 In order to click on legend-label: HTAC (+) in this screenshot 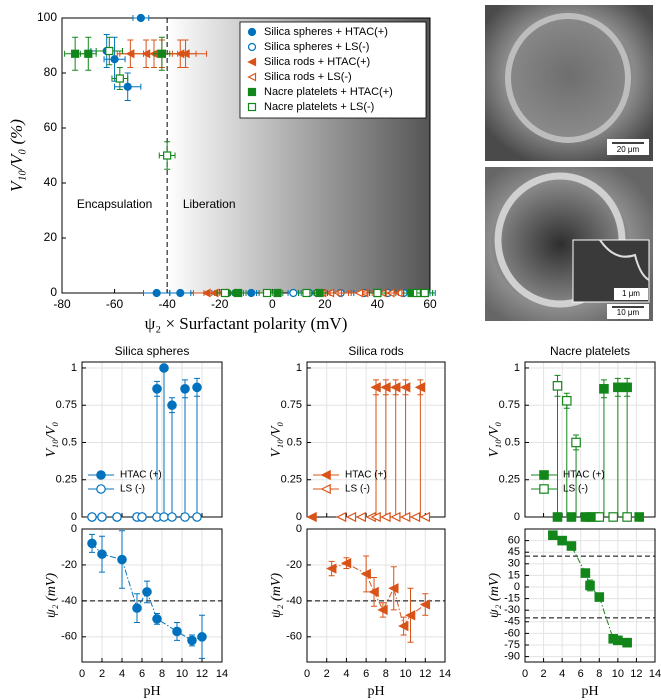, I will do `click(141, 475)`.